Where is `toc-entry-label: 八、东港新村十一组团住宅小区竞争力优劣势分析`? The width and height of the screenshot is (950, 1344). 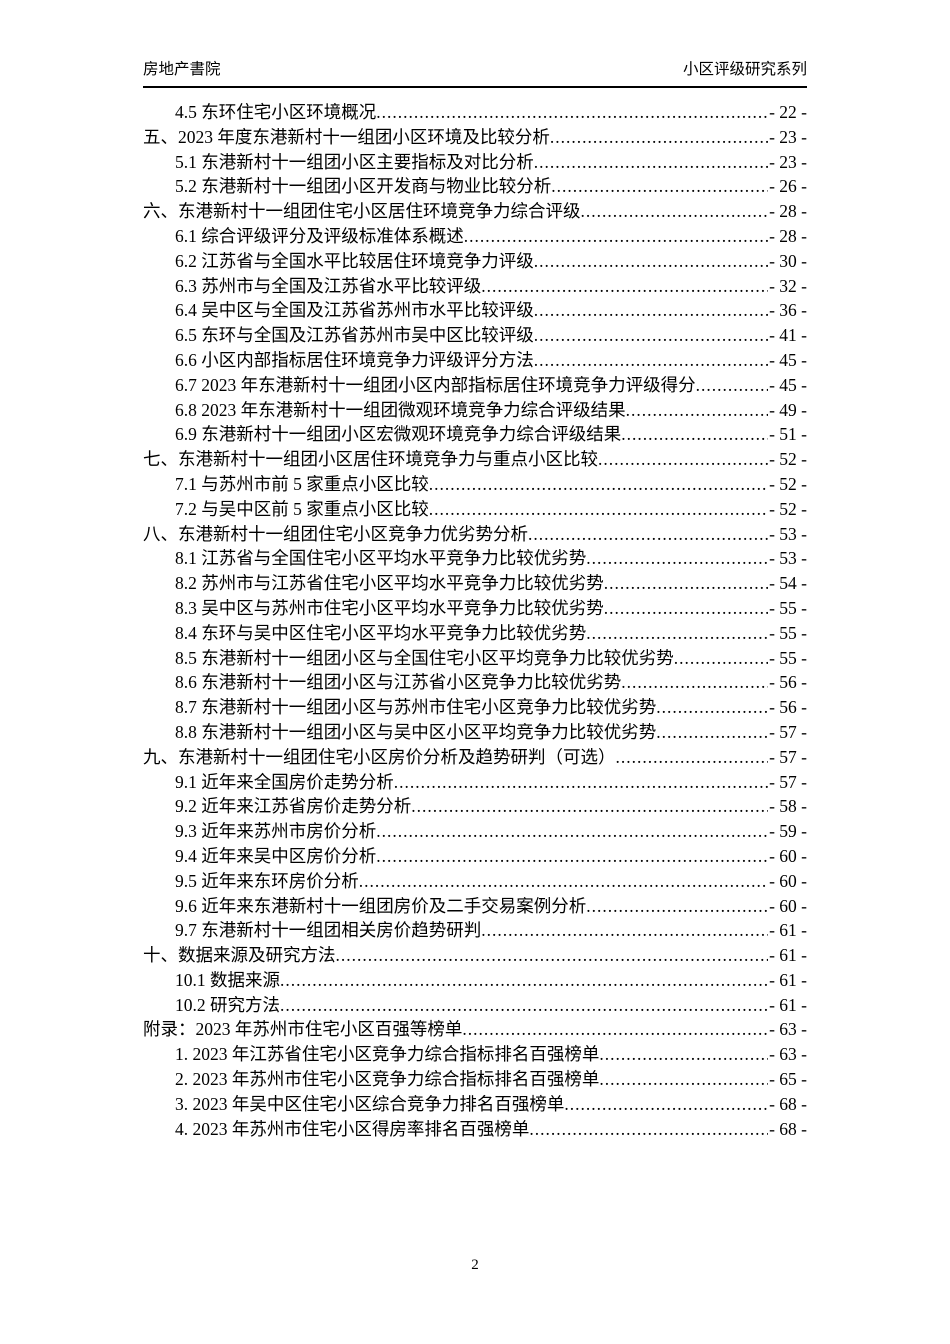
toc-entry-label: 八、东港新村十一组团住宅小区竞争力优劣势分析 is located at coordinates (335, 533).